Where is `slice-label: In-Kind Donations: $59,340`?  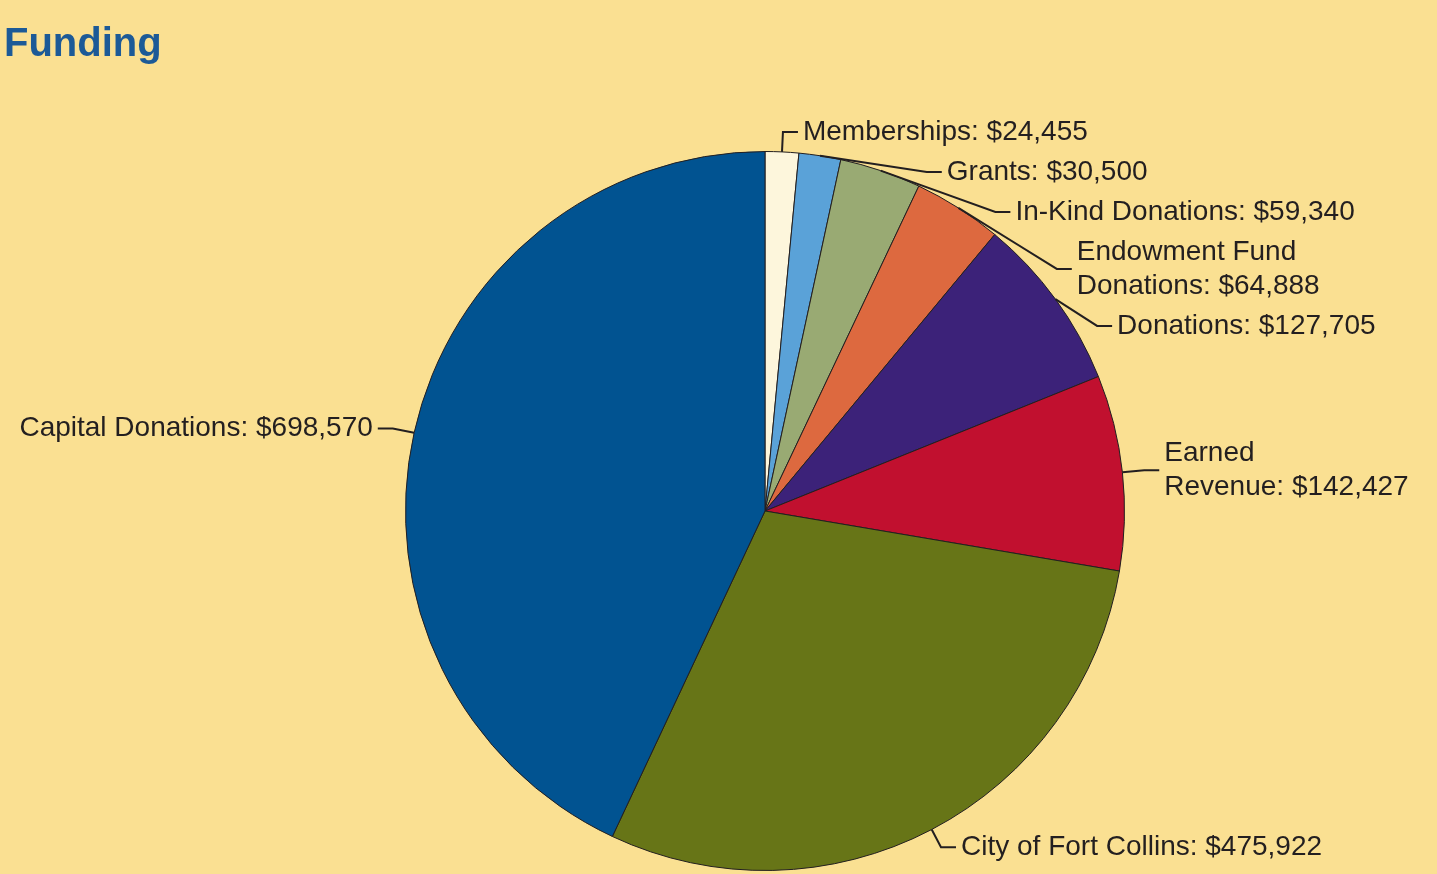
slice-label: In-Kind Donations: $59,340 is located at coordinates (1185, 210).